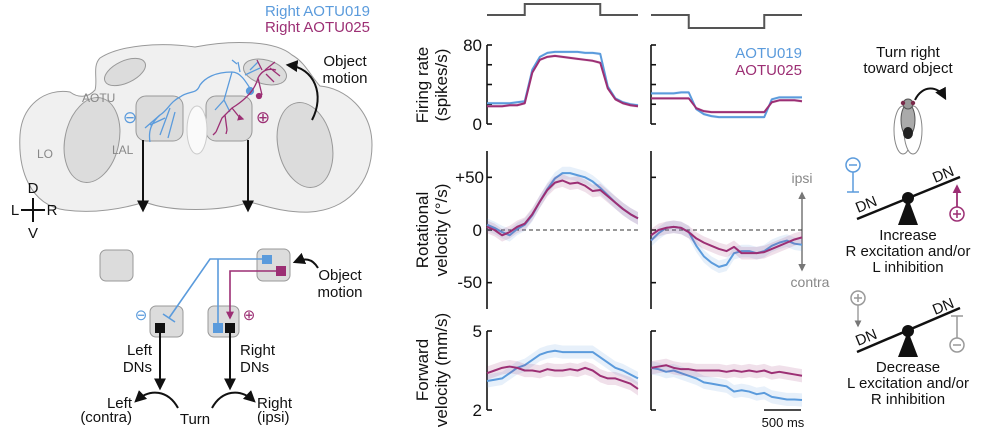  Describe the element at coordinates (273, 265) in the screenshot. I see `right-aotu-box` at that location.